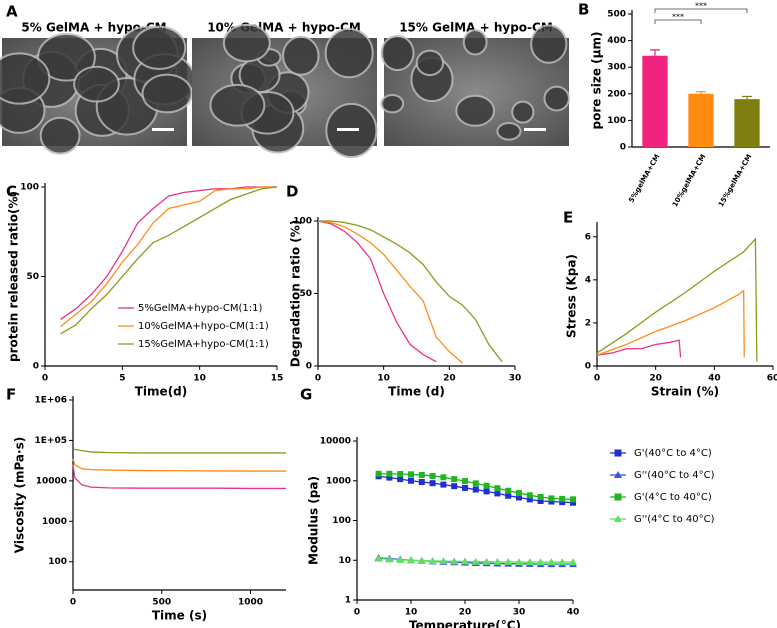 This screenshot has width=777, height=628. Describe the element at coordinates (20, 495) in the screenshot. I see `y-axis-title: Viscosity (mPa·s)` at that location.